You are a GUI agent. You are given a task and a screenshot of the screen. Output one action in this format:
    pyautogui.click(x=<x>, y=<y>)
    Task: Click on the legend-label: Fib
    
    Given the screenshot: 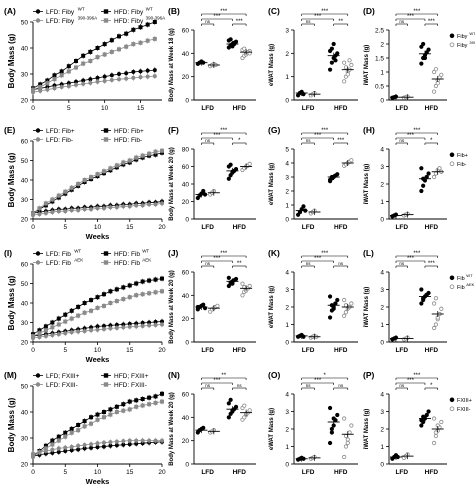 What is the action you would take?
    pyautogui.click(x=461, y=288)
    